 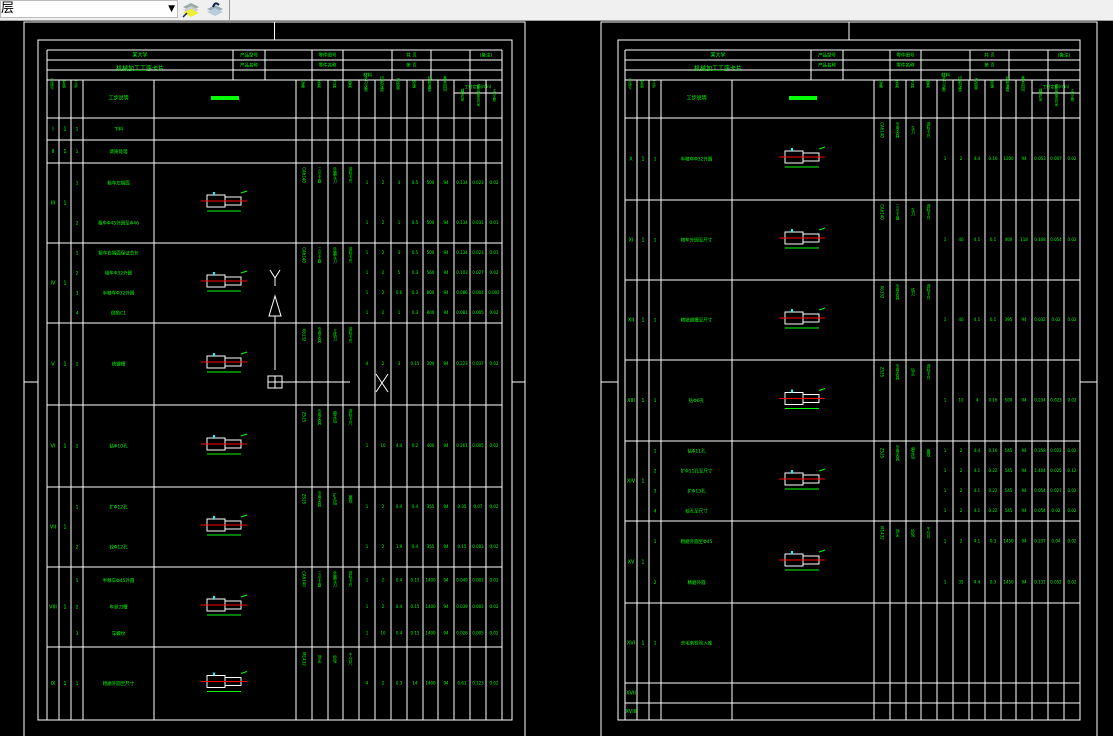 What do you see at coordinates (140, 69) in the screenshot?
I see `header-title: 机械加工工序卡片` at bounding box center [140, 69].